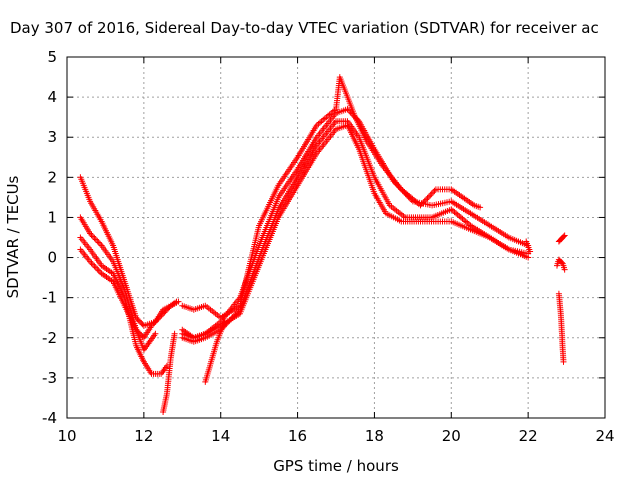  What do you see at coordinates (220, 436) in the screenshot?
I see `x-tick-label: 14` at bounding box center [220, 436].